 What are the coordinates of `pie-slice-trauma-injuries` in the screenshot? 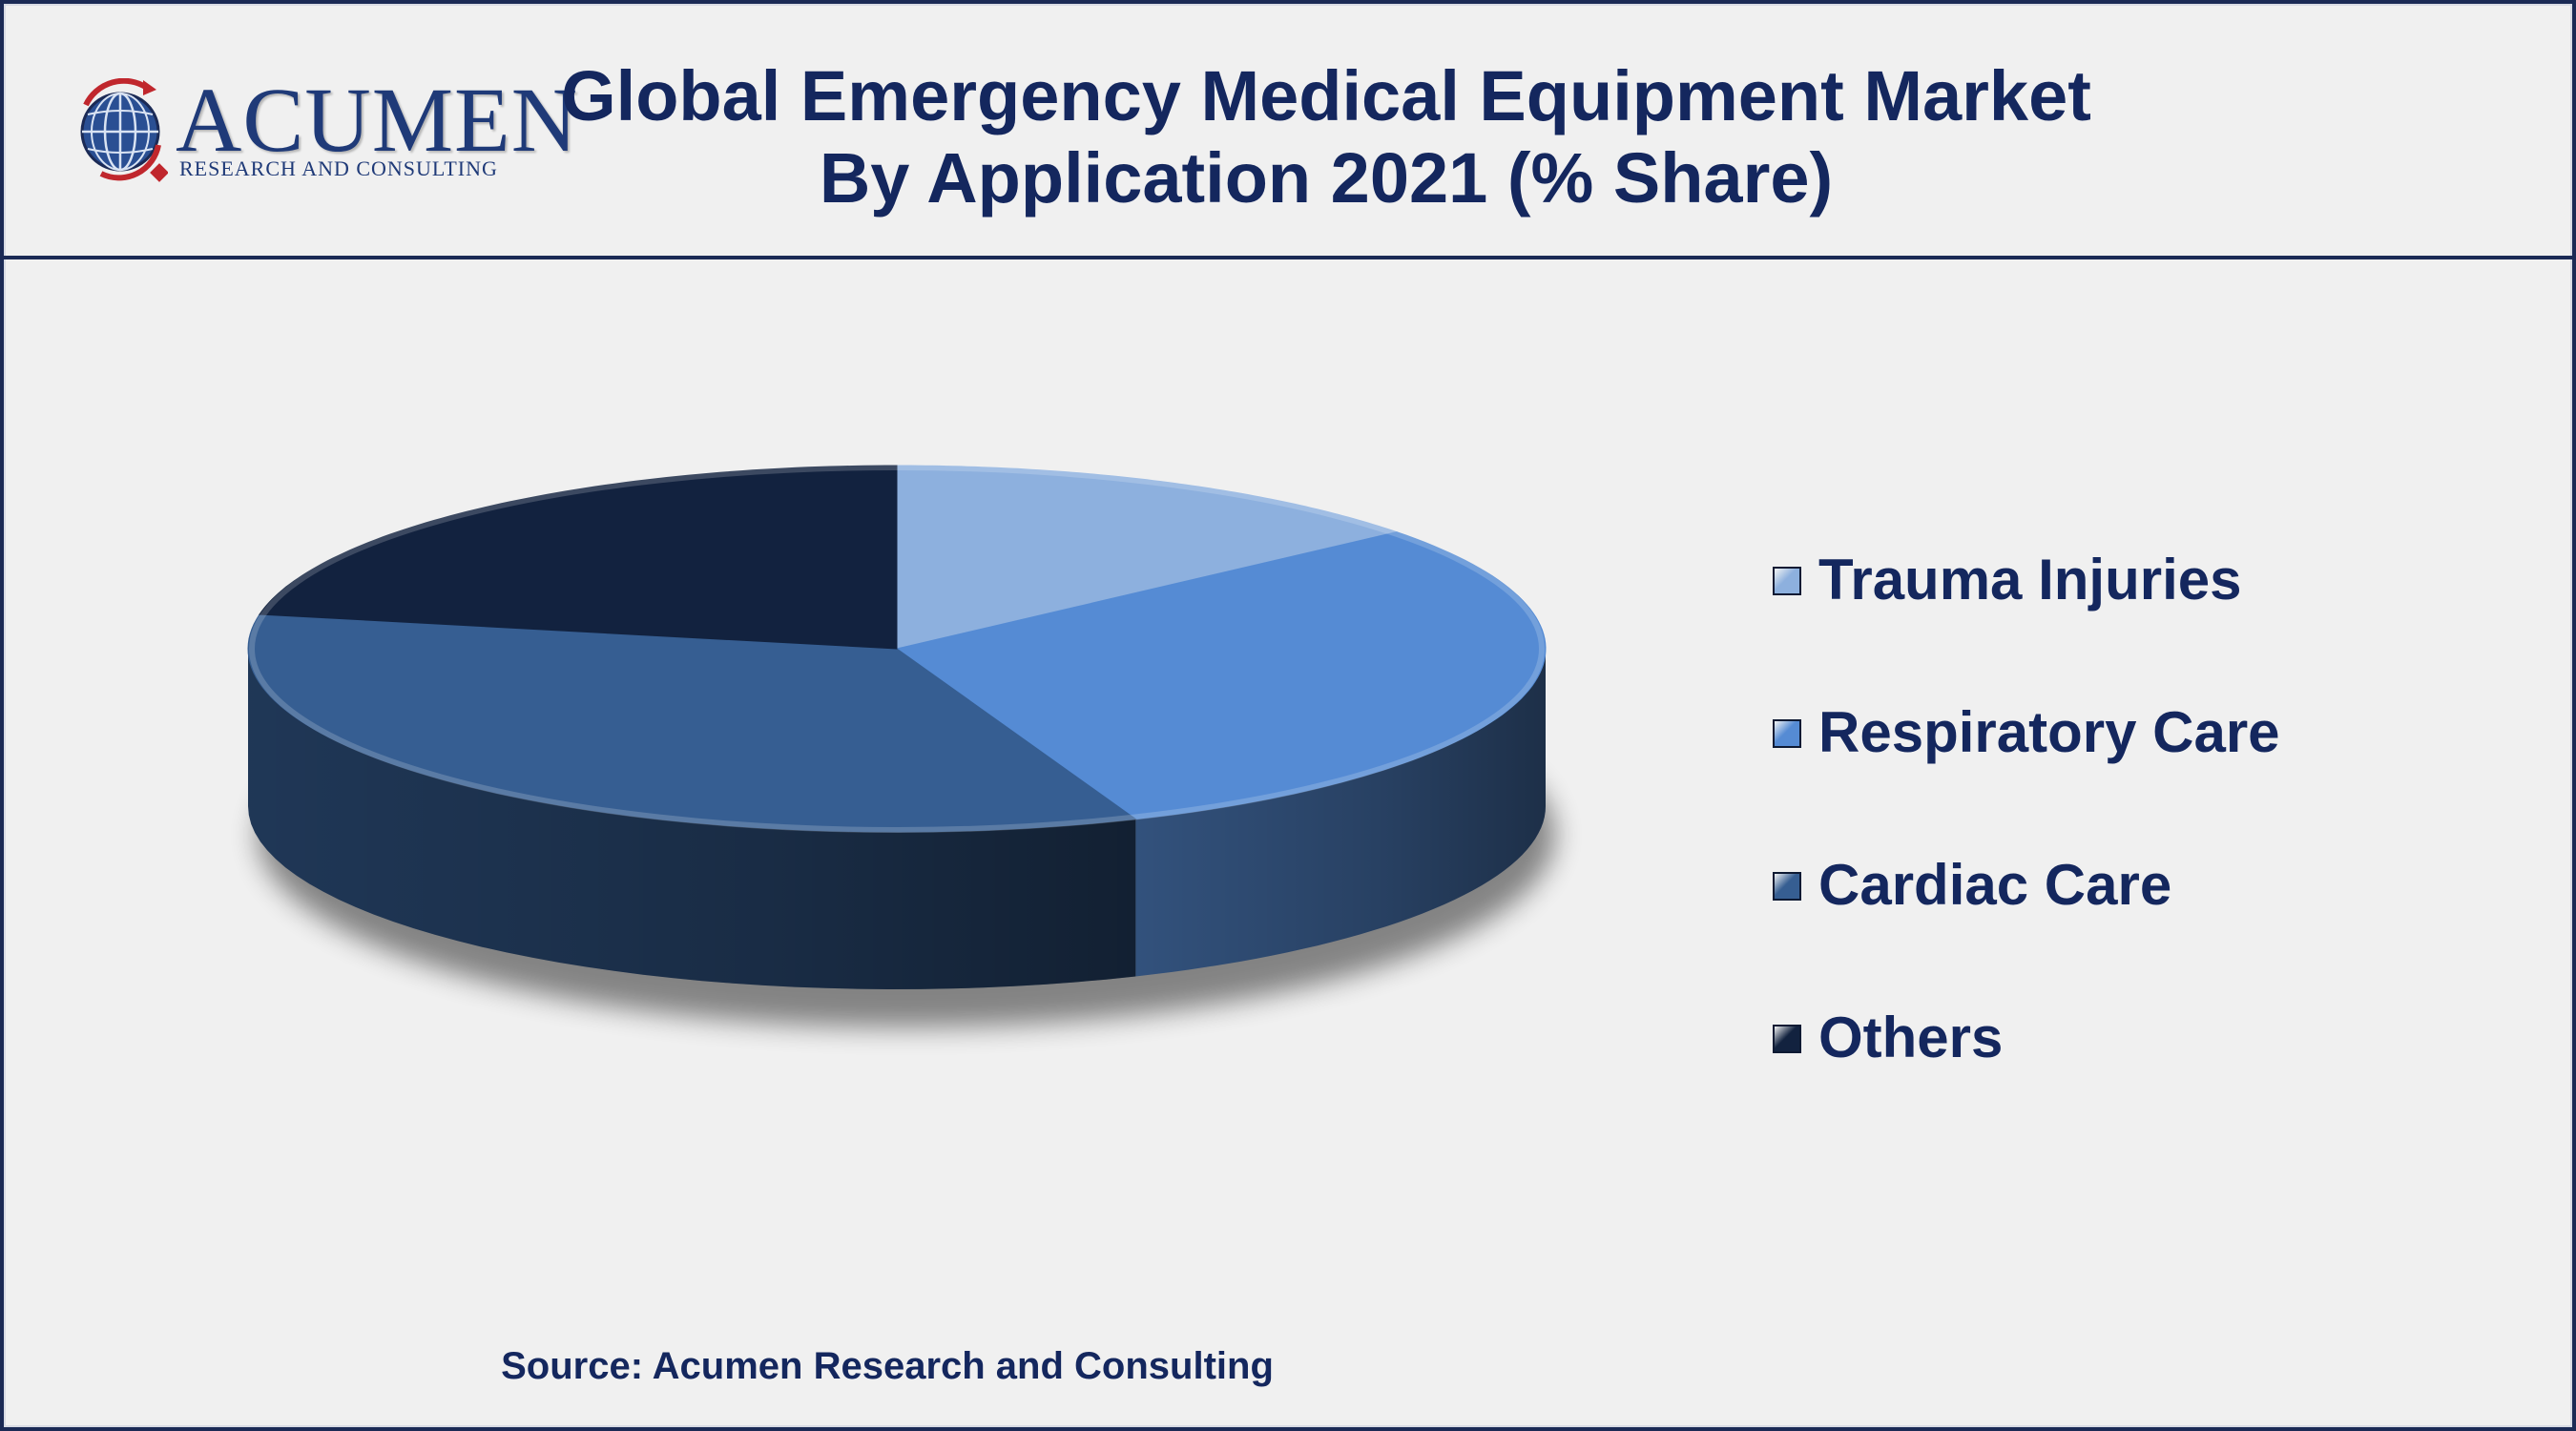 It's located at (1147, 557).